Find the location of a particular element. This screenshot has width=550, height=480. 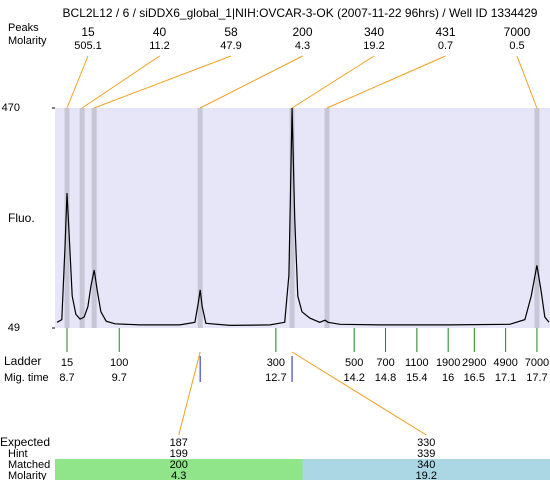

peak-size: 431 is located at coordinates (445, 32).